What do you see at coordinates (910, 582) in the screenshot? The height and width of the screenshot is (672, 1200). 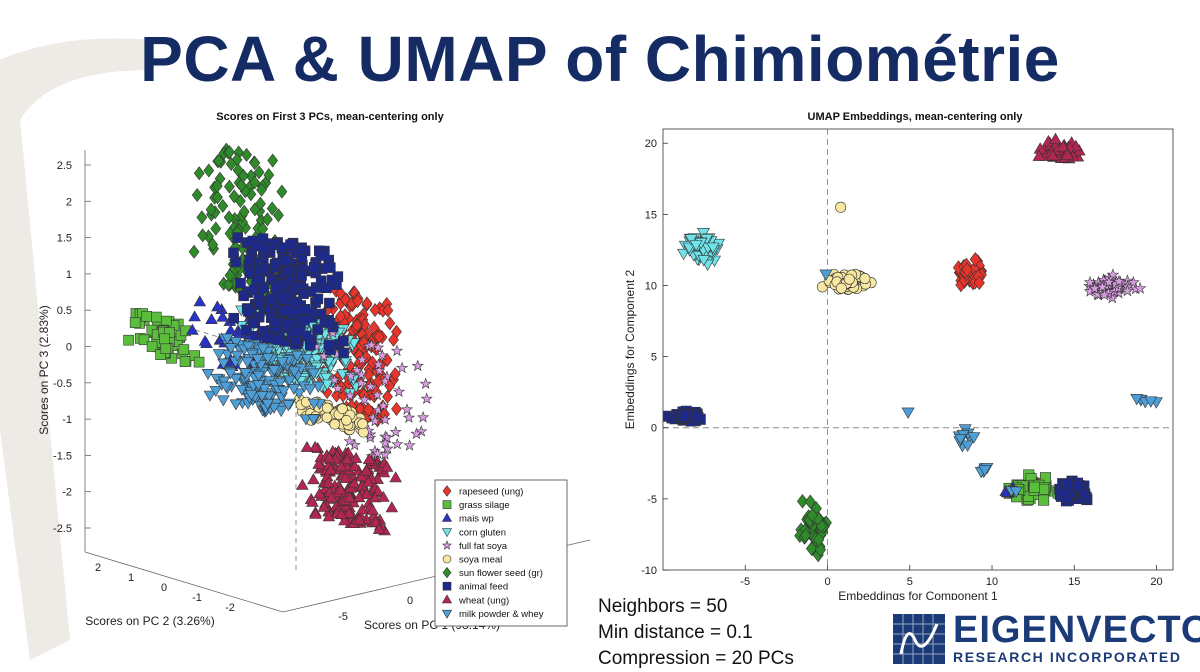 I see `x-tick-label: 5` at bounding box center [910, 582].